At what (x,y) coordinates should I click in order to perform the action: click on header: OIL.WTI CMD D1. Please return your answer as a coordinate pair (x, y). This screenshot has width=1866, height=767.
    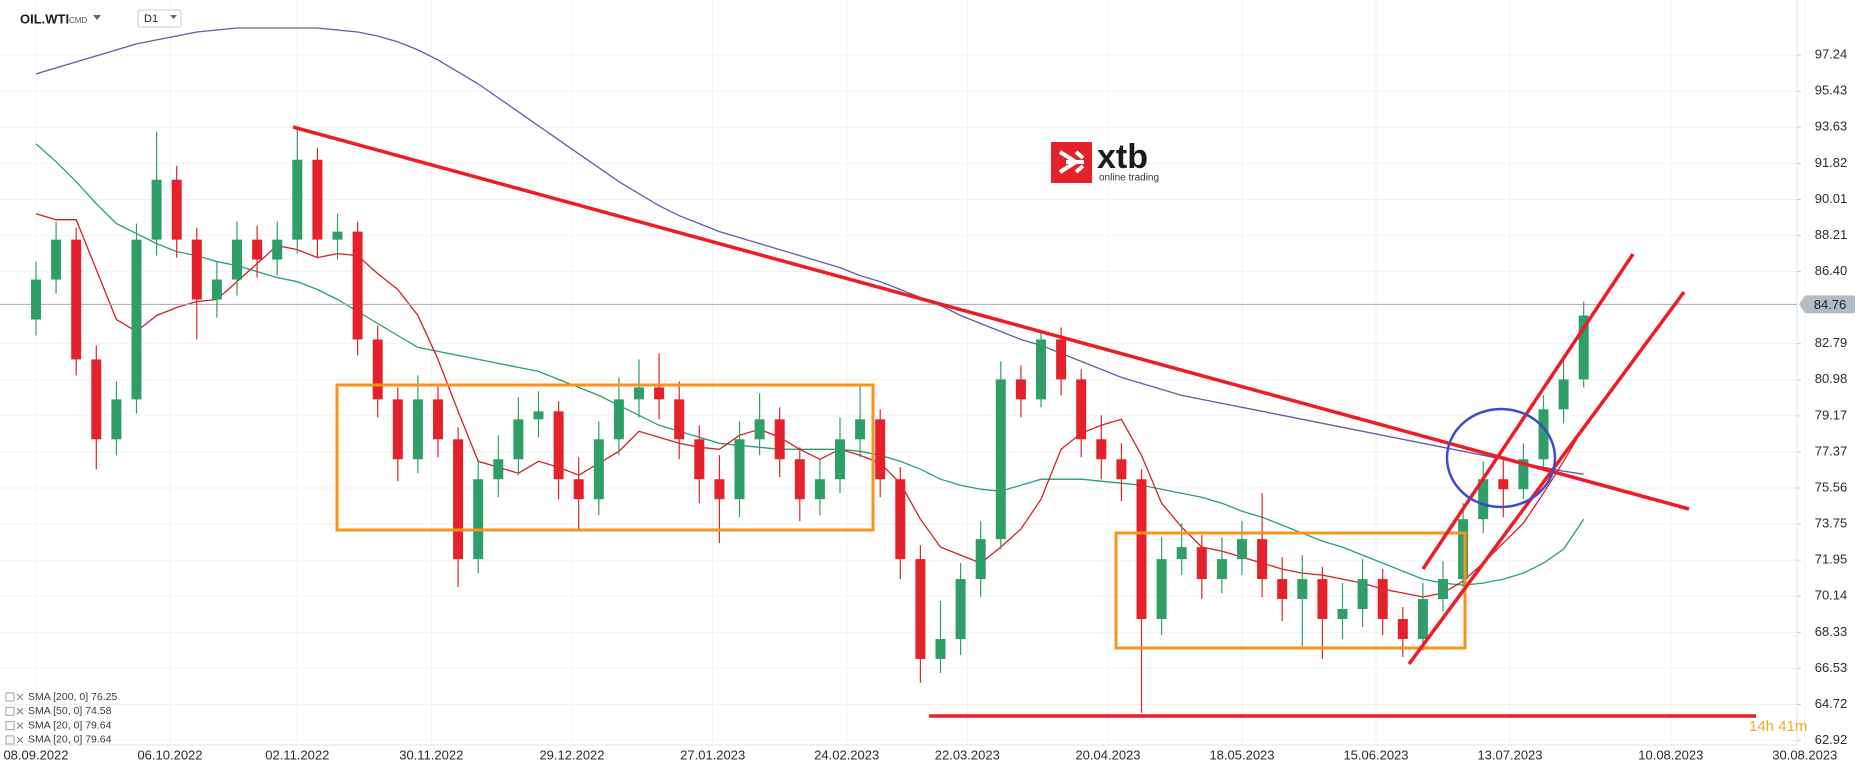
    Looking at the image, I should click on (101, 18).